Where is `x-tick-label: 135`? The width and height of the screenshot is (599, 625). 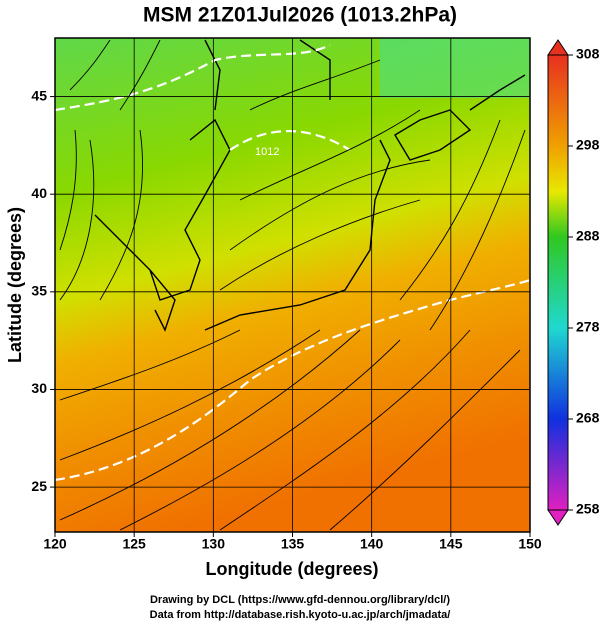
x-tick-label: 135 is located at coordinates (293, 544).